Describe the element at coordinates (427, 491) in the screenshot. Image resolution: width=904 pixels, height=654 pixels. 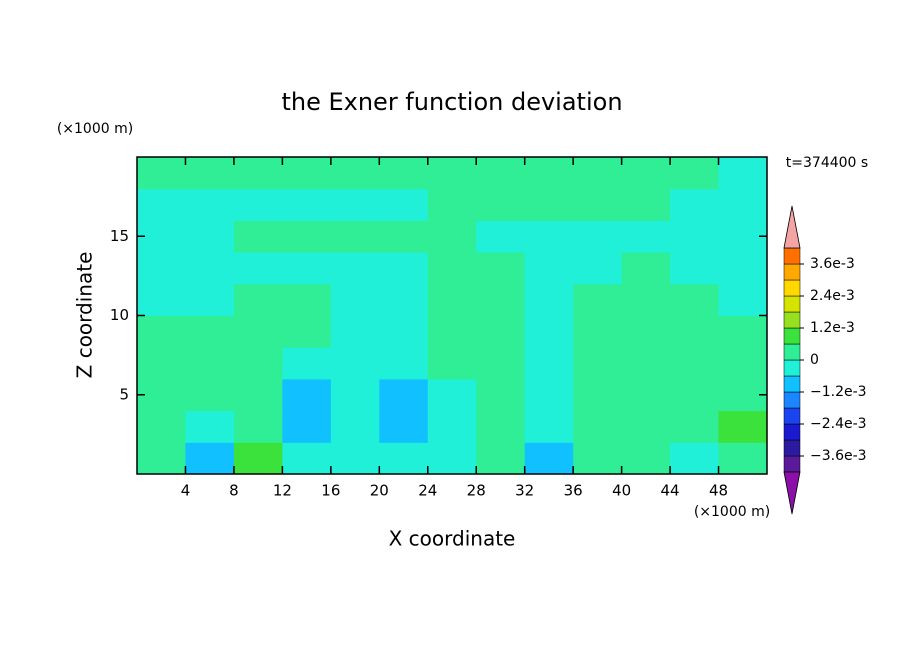
I see `x-tick-label: 24` at that location.